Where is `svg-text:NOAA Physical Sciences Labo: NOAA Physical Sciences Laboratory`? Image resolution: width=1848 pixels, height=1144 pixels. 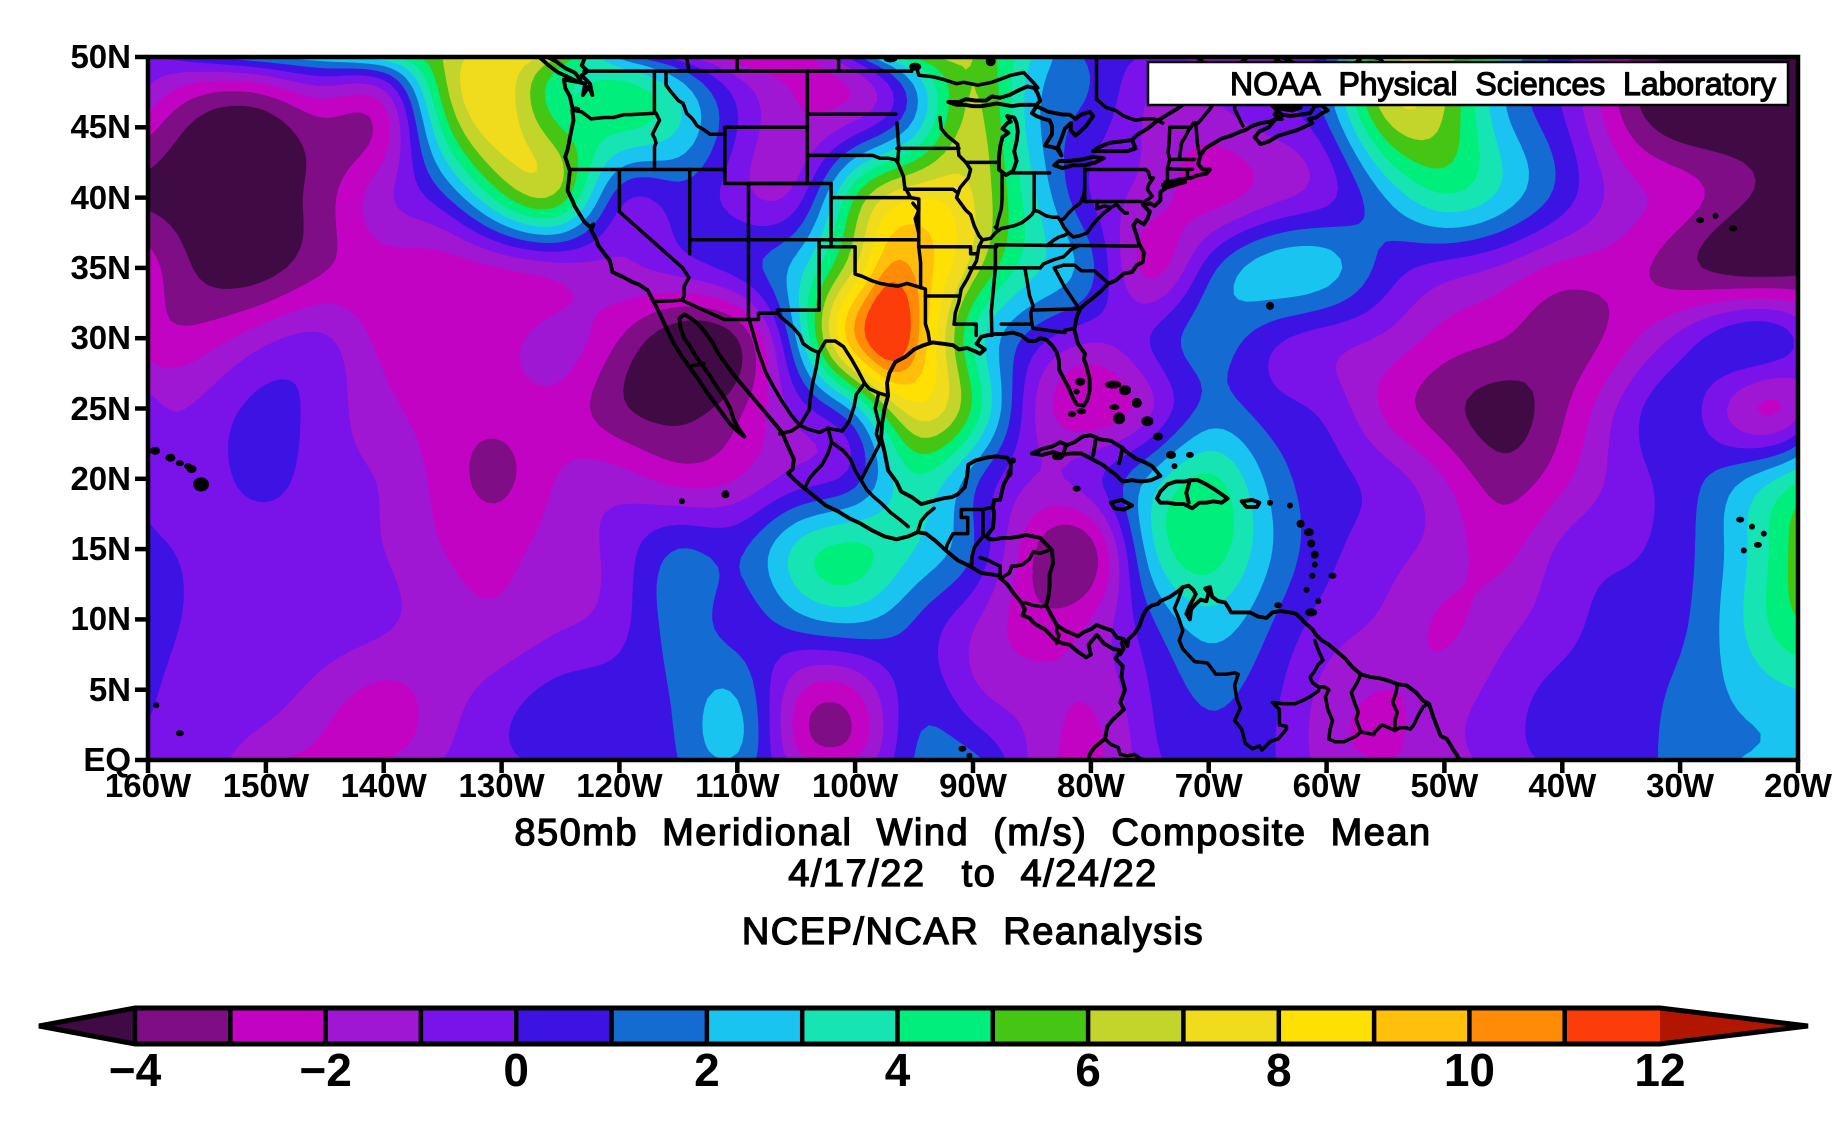 svg-text:NOAA Physical Sciences Labo: NOAA Physical Sciences Laboratory is located at coordinates (1503, 84).